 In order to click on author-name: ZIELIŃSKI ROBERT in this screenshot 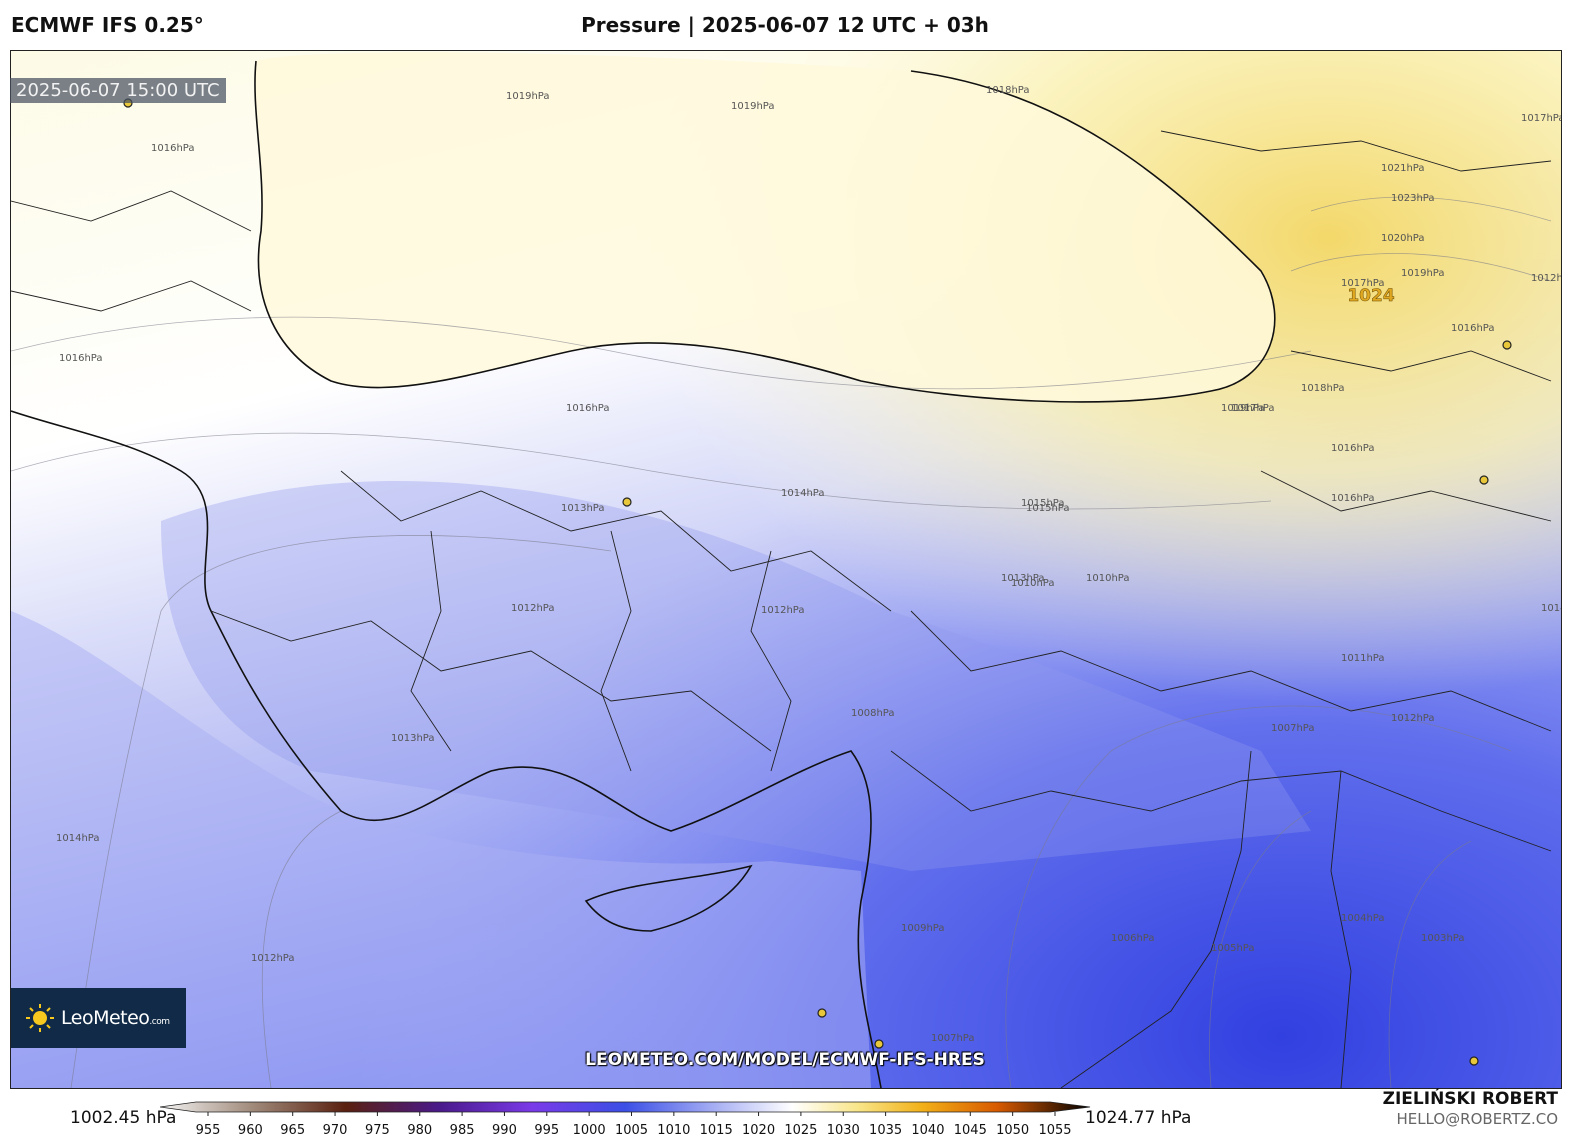, I will do `click(1470, 1099)`.